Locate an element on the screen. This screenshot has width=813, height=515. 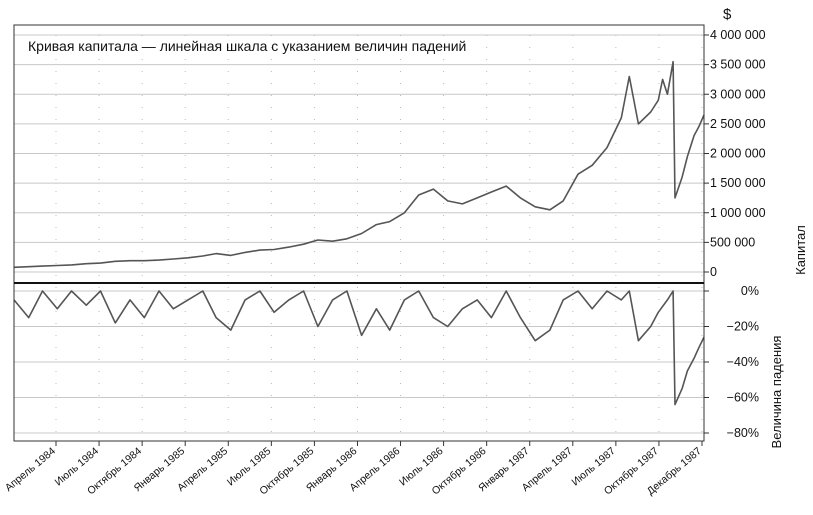
bottom-y-axis-label: Величина падения is located at coordinates (776, 392).